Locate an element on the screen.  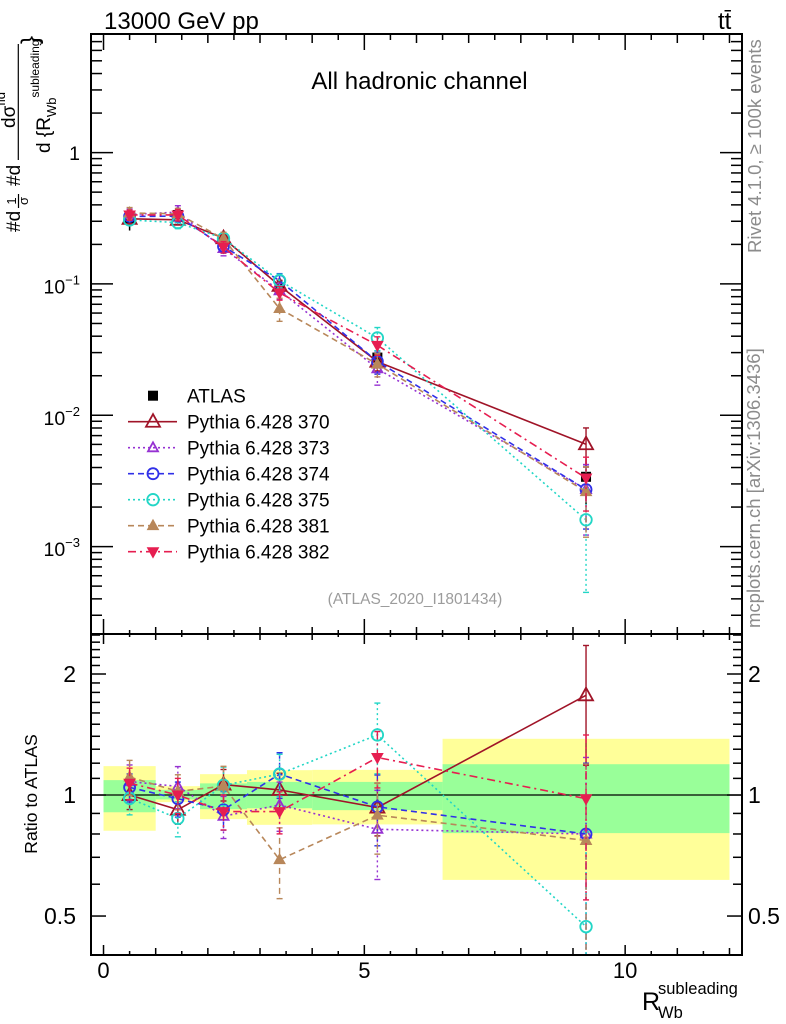
y-label-frac2-denominator-sup: subleading is located at coordinates (35, 69).